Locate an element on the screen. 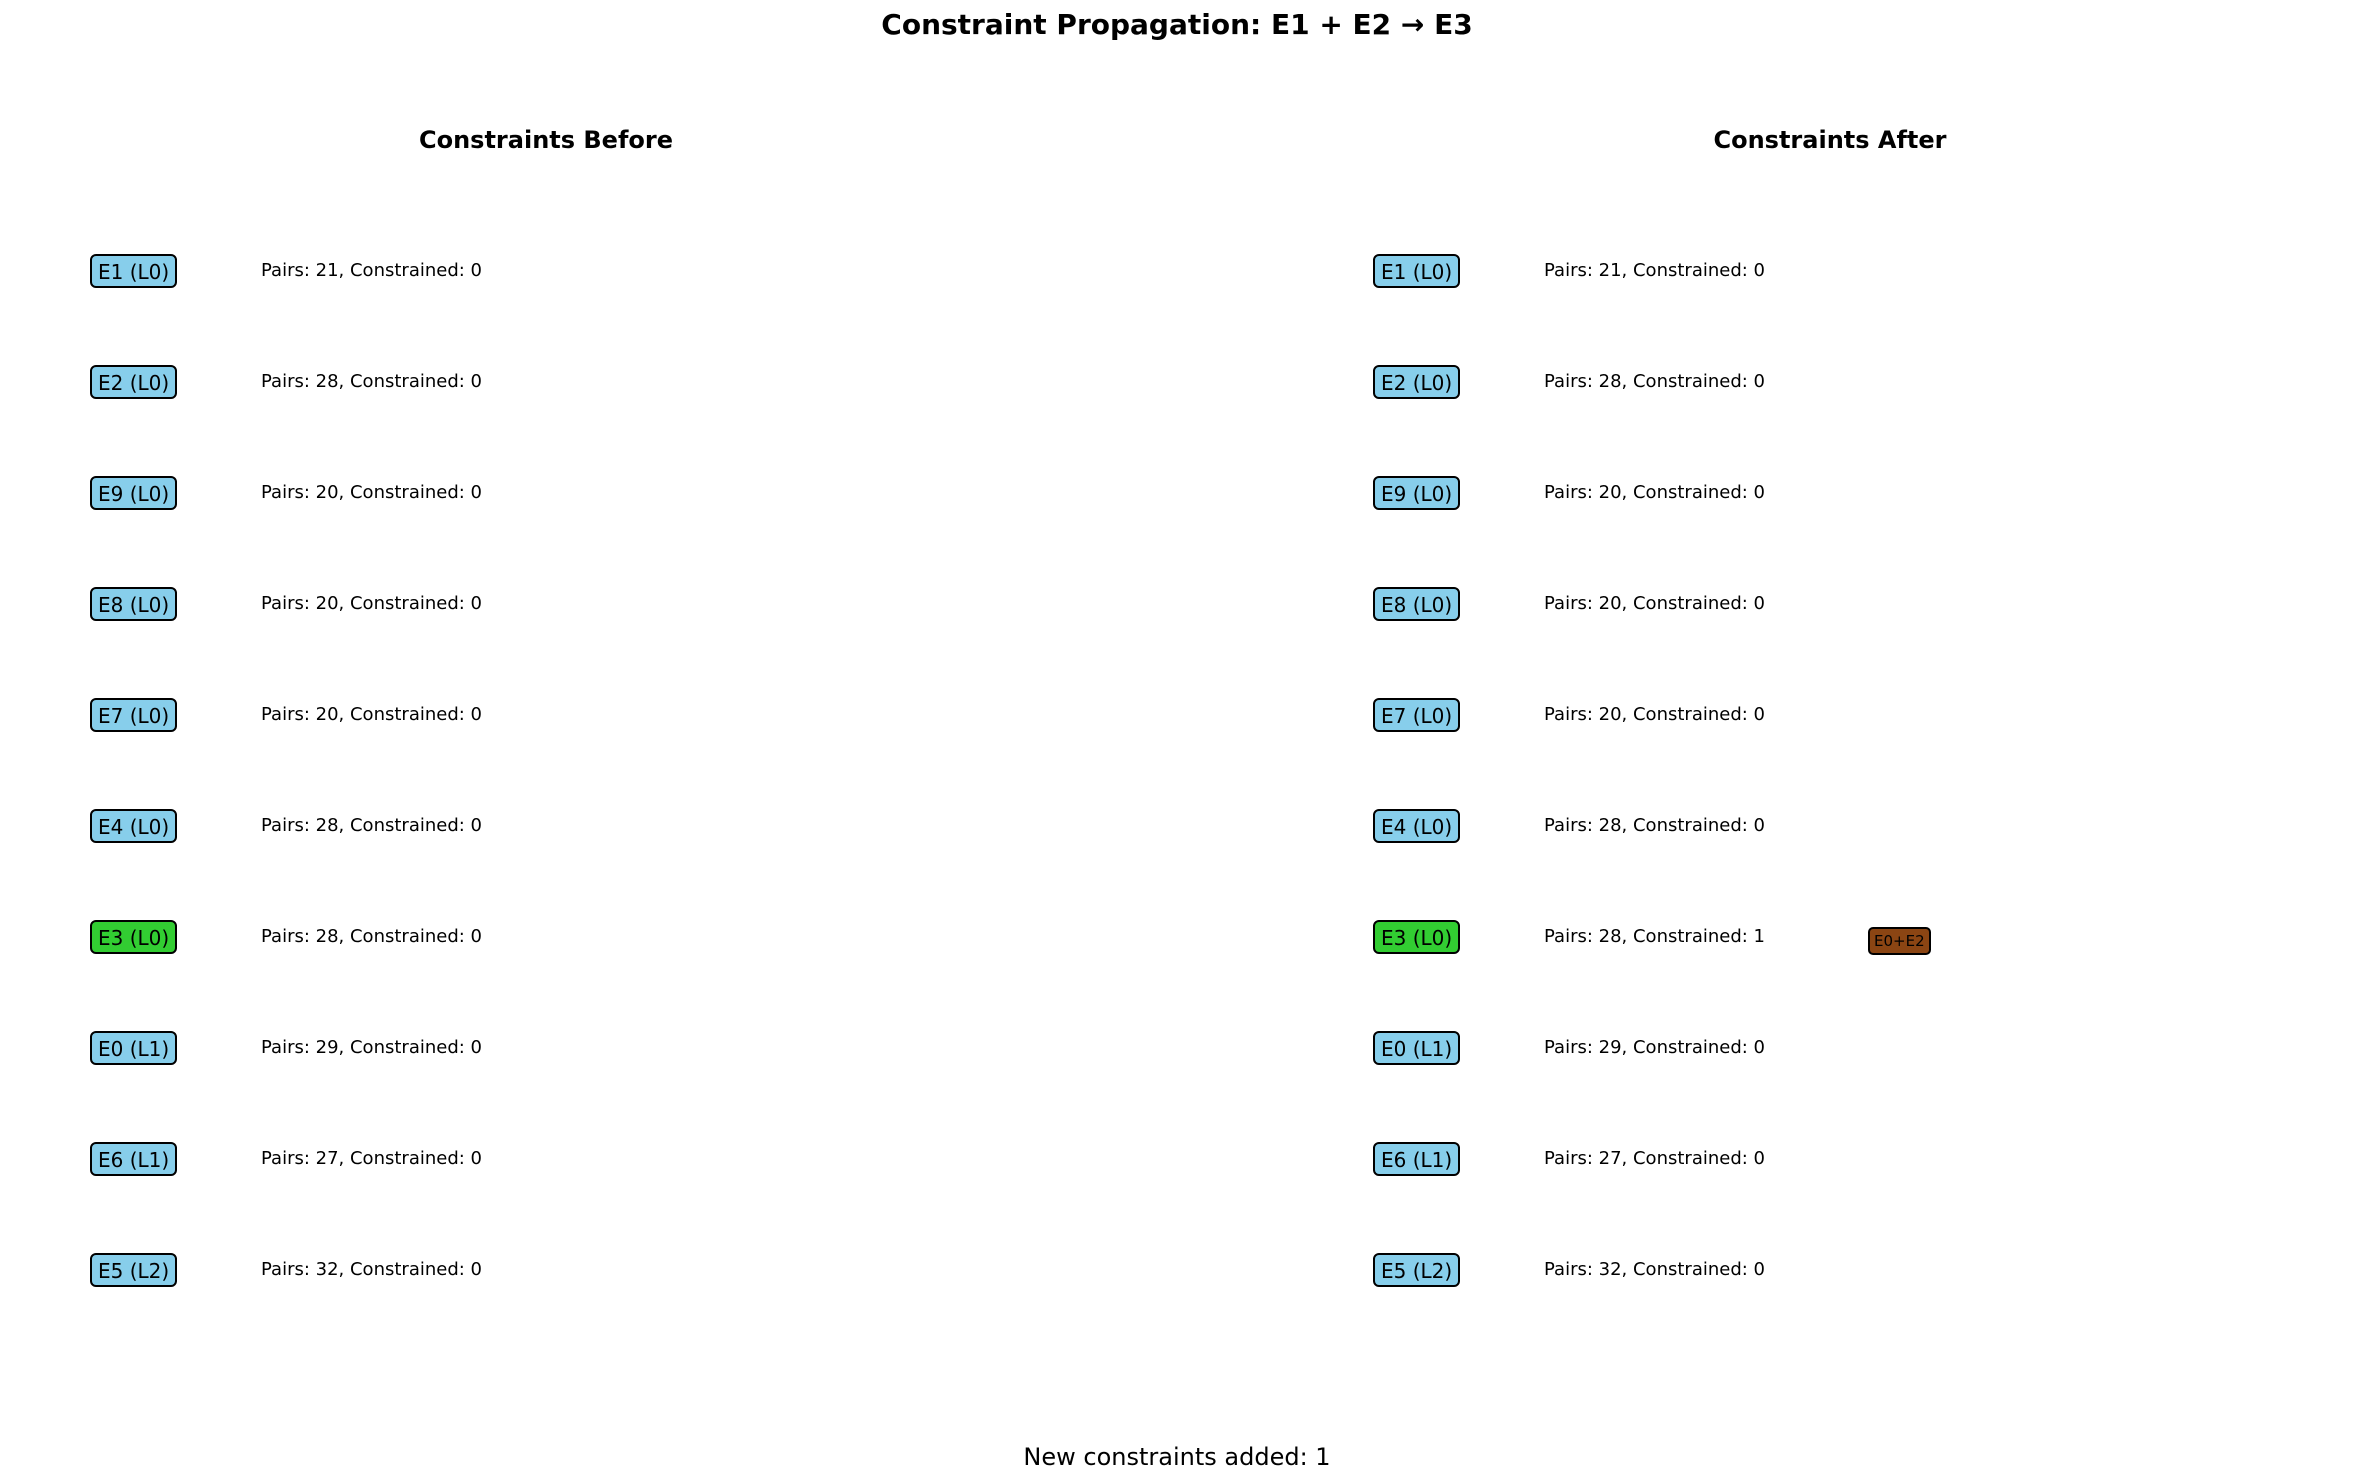 This screenshot has width=2354, height=1475. new-constraint-tag: E0+E2 is located at coordinates (1899, 941).